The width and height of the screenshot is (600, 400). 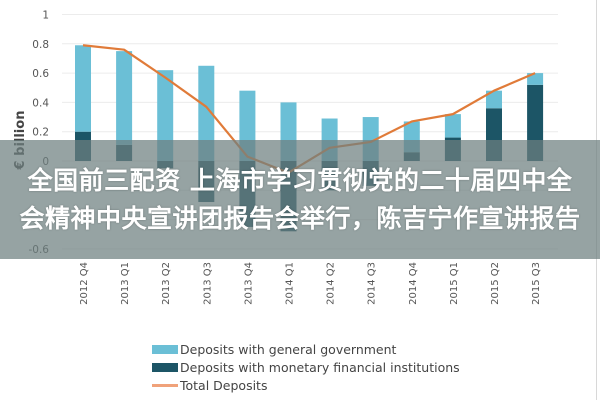 I want to click on x-tick-label: 2014 Q2, so click(x=331, y=283).